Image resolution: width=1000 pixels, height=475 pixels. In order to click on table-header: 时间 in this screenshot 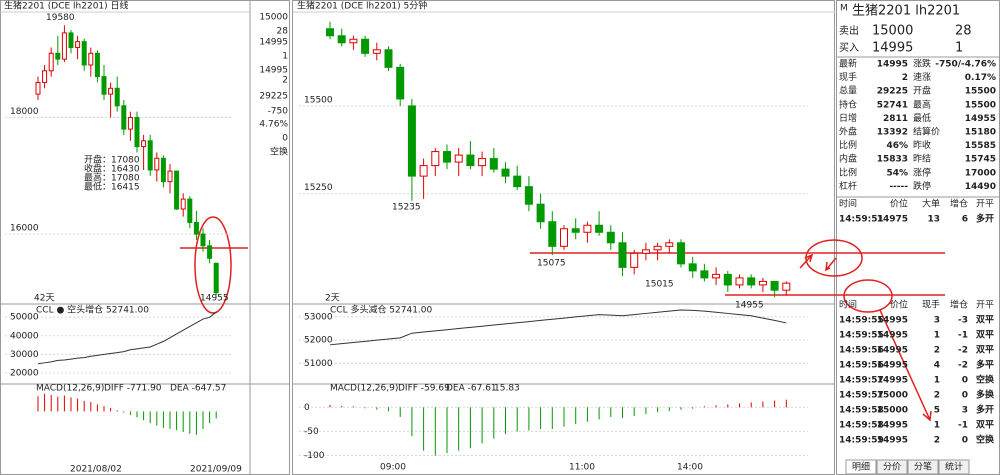, I will do `click(848, 204)`.